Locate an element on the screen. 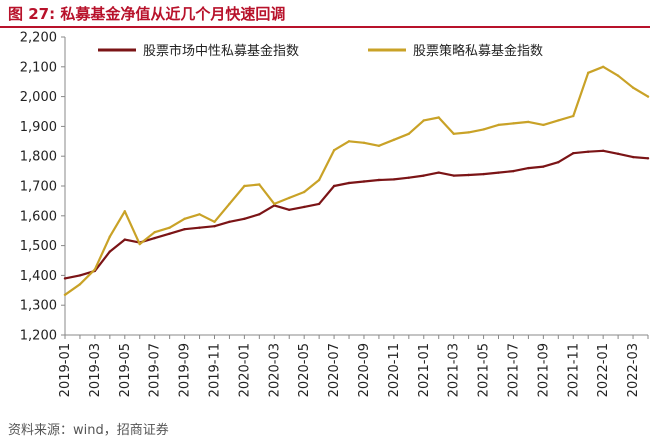  chart-legend: 股票市场中性私募基金指数 股票策略私募基金指数 is located at coordinates (320, 51).